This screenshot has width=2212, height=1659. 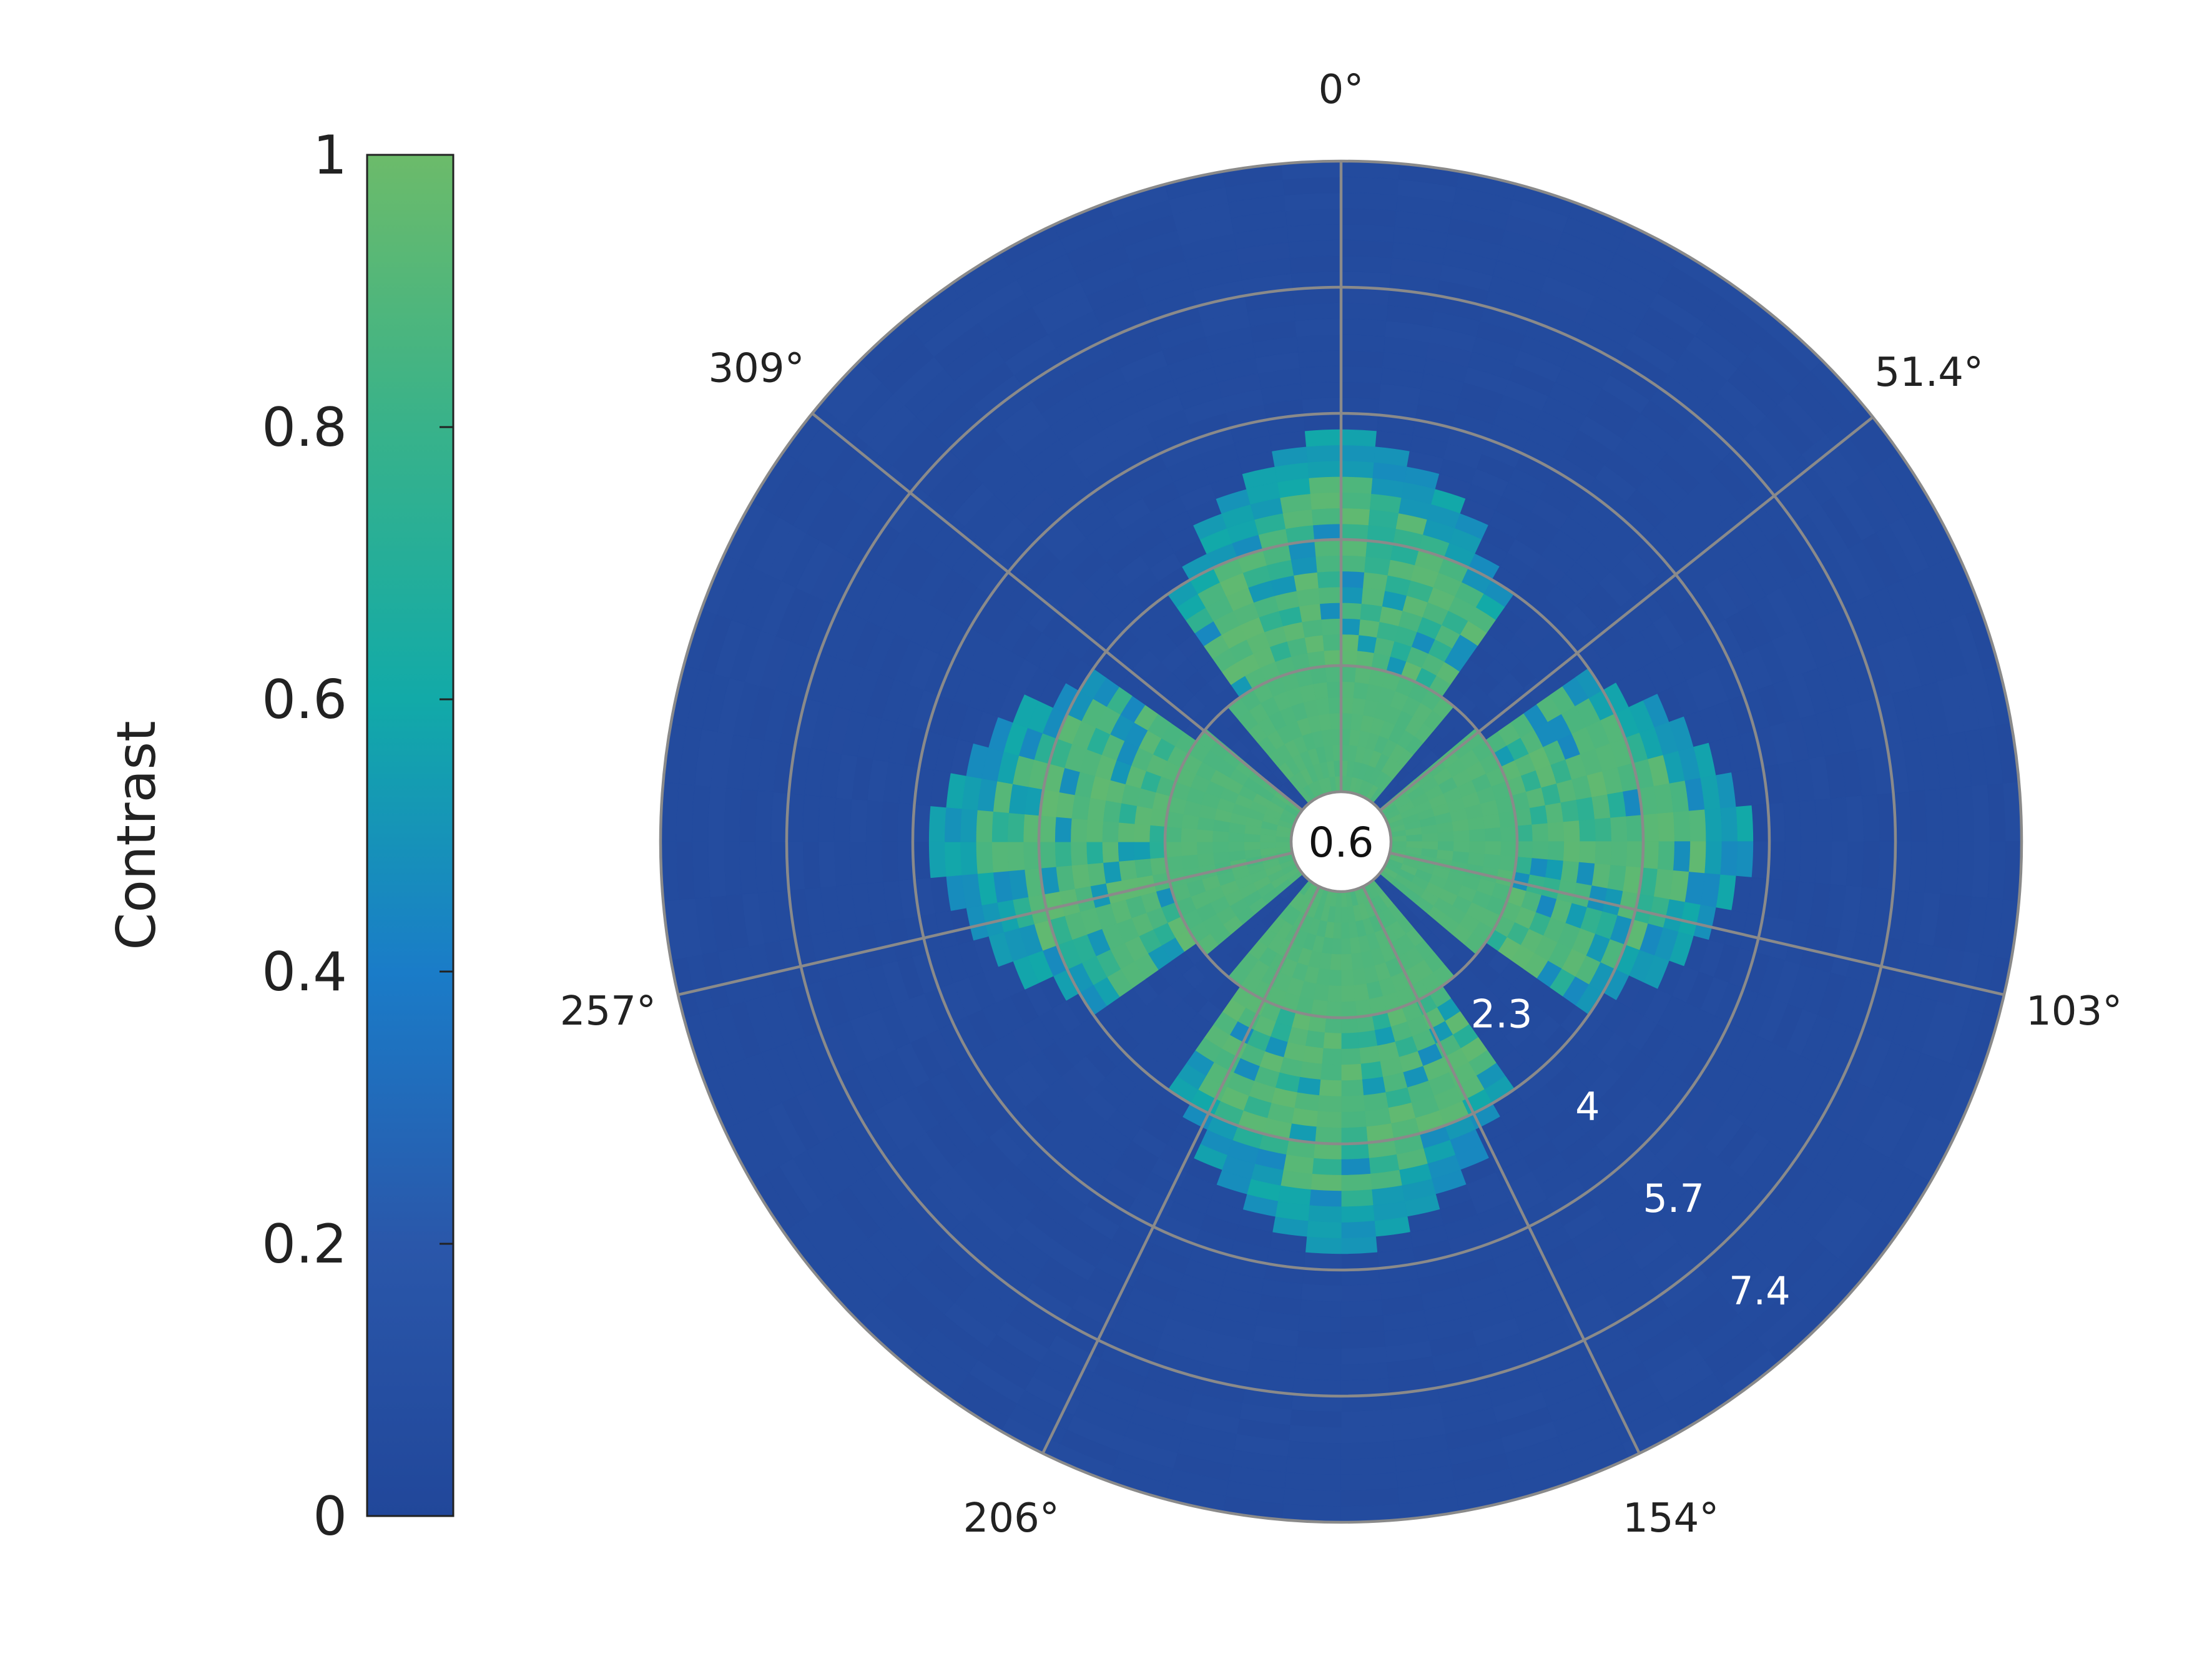 I want to click on radial-tick-label: 7.4, so click(x=1760, y=1291).